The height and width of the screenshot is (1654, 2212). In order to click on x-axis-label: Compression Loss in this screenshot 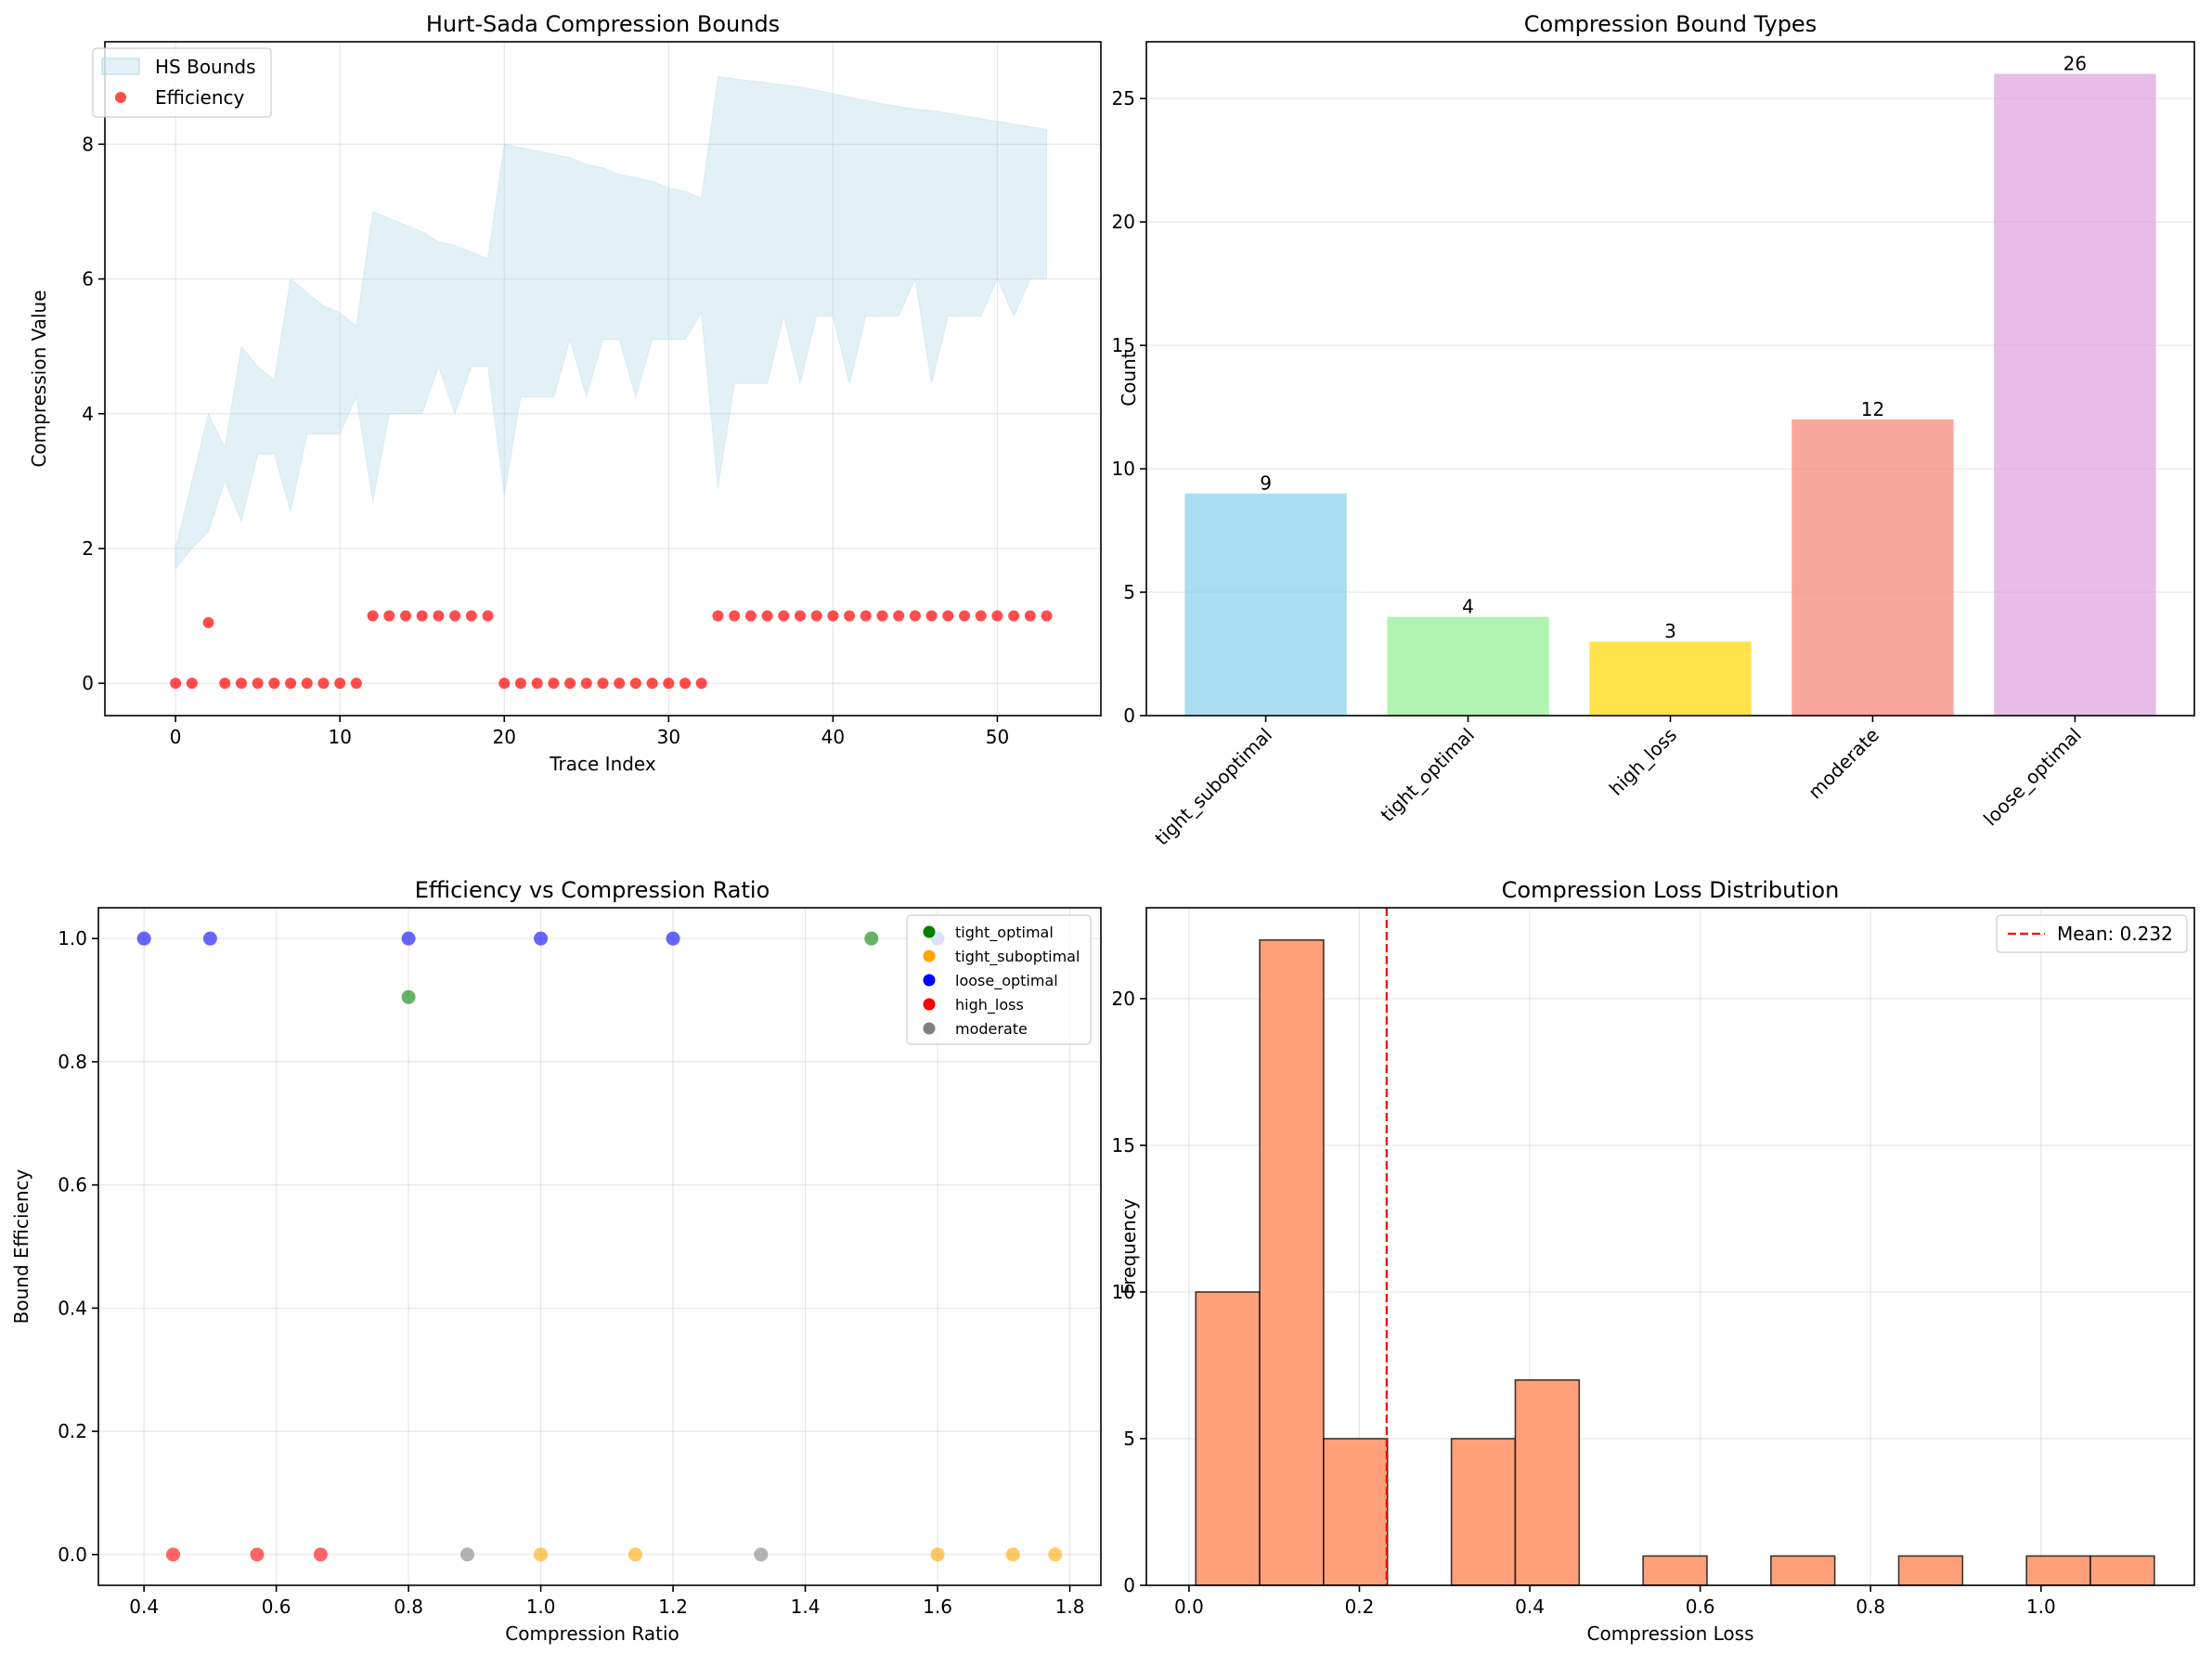, I will do `click(1670, 1633)`.